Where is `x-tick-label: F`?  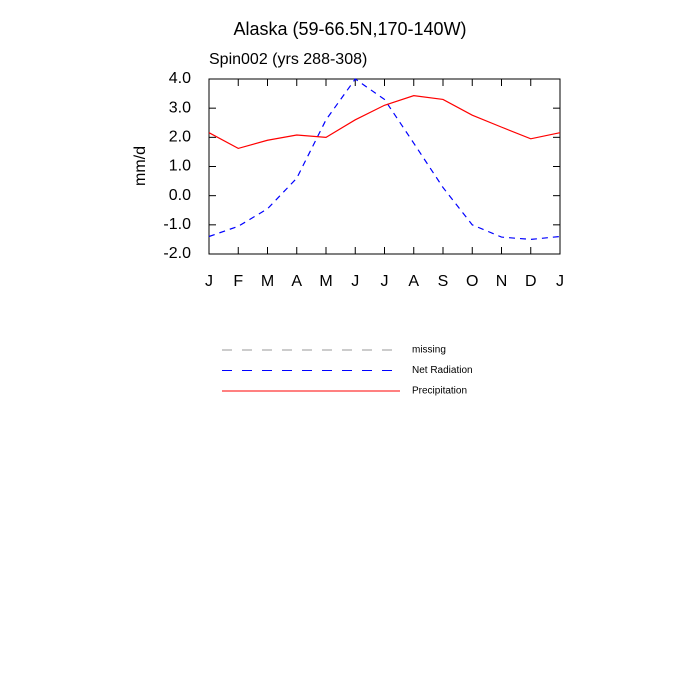 x-tick-label: F is located at coordinates (238, 281).